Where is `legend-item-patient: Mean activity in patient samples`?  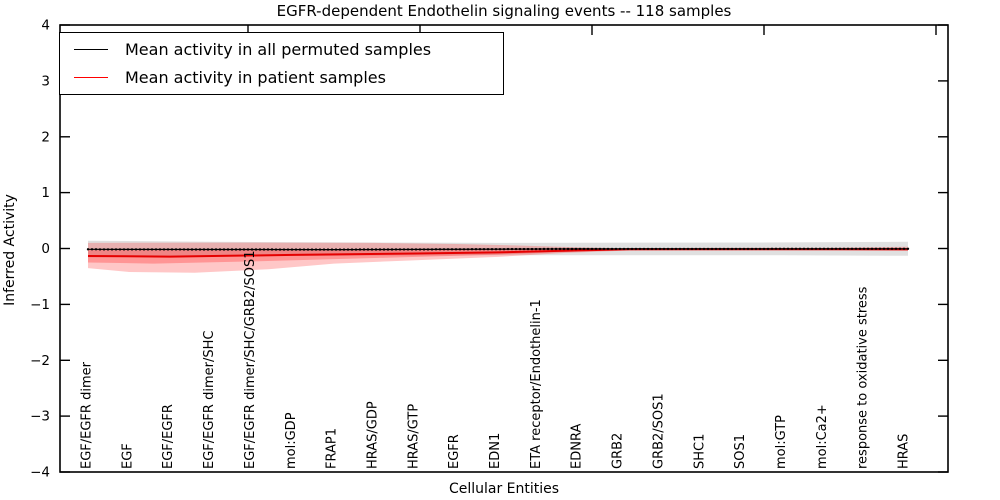 legend-item-patient: Mean activity in patient samples is located at coordinates (281, 78).